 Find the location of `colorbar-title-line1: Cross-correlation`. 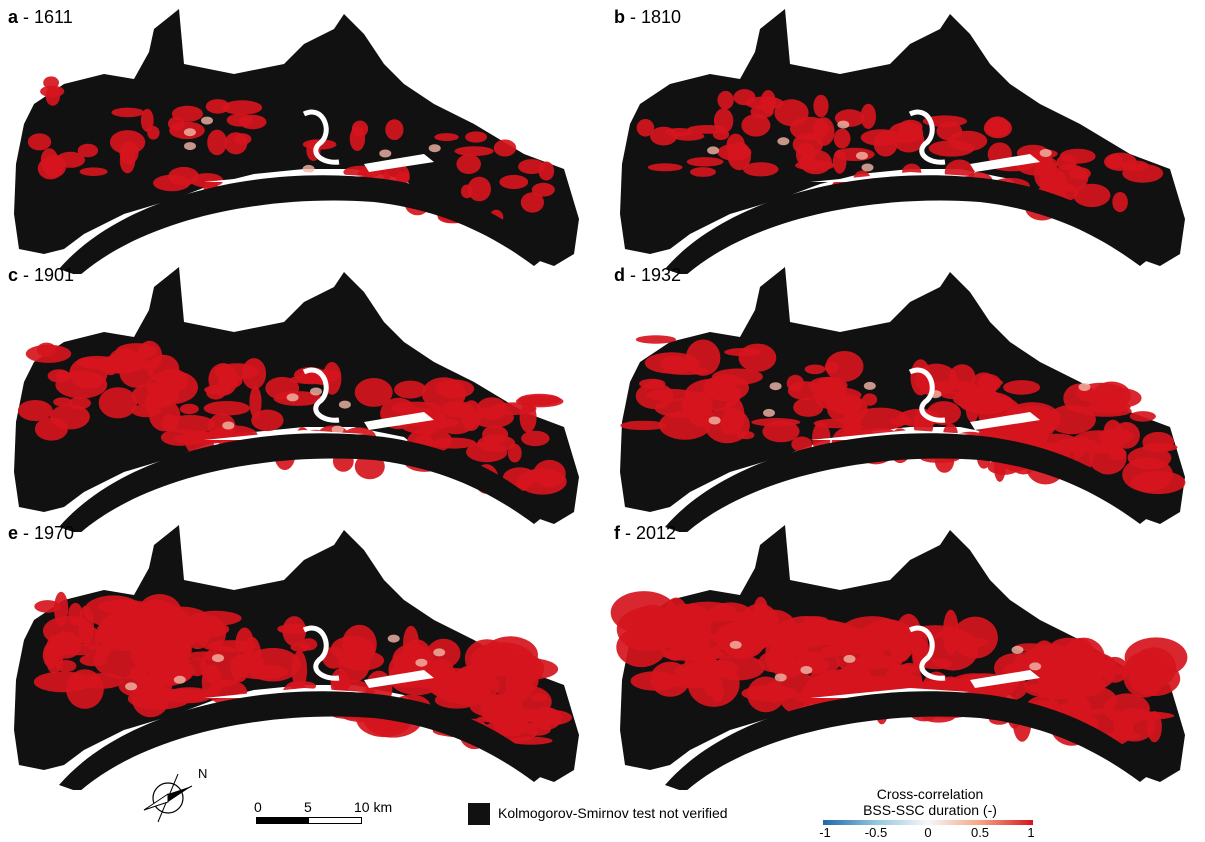

colorbar-title-line1: Cross-correlation is located at coordinates (930, 794).